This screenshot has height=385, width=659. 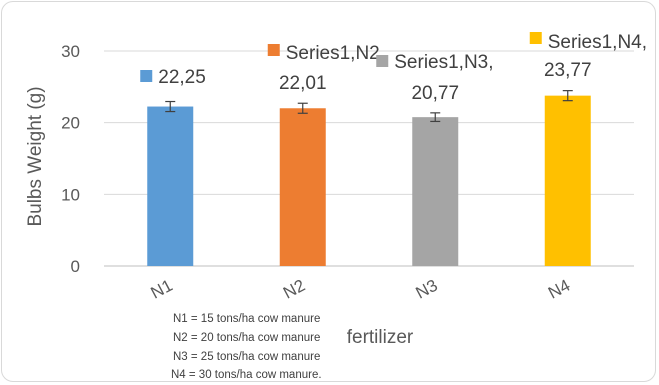 What do you see at coordinates (443, 62) in the screenshot?
I see `data-label: Series1,N3,` at bounding box center [443, 62].